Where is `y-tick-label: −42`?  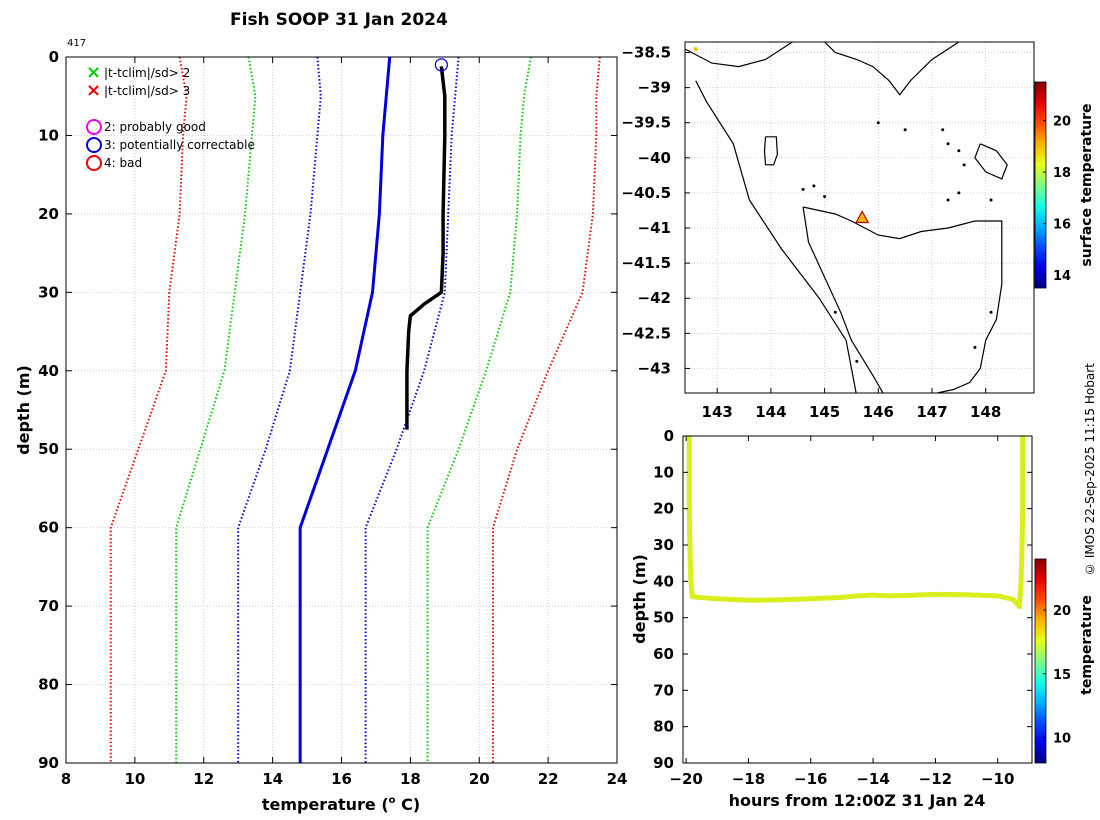 y-tick-label: −42 is located at coordinates (654, 298).